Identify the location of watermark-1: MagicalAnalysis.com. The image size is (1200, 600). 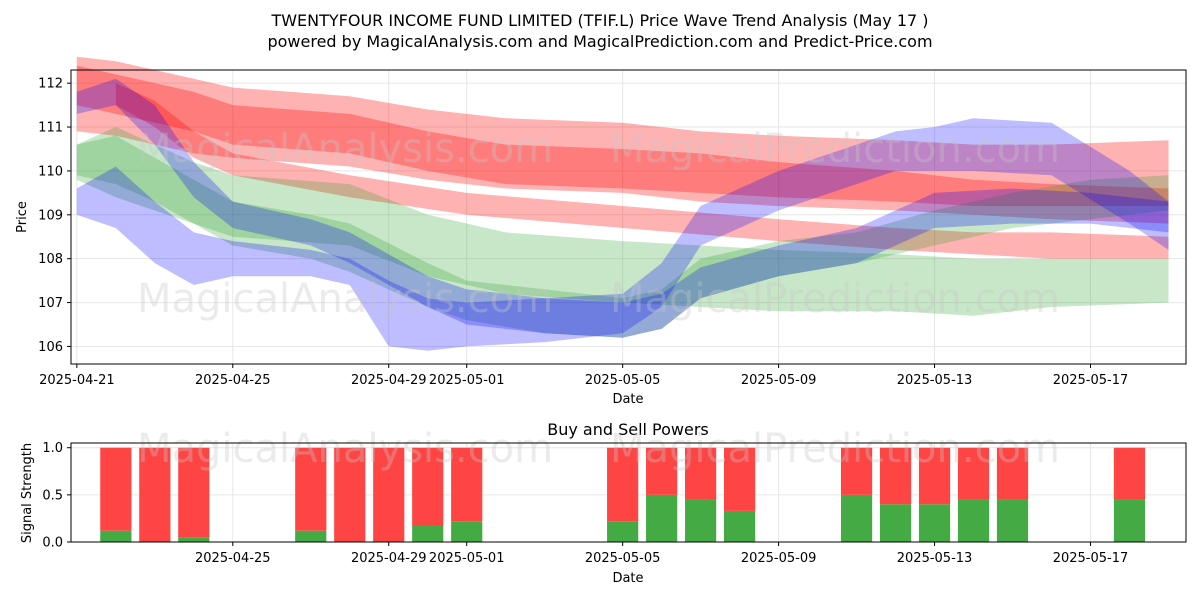
(345, 149).